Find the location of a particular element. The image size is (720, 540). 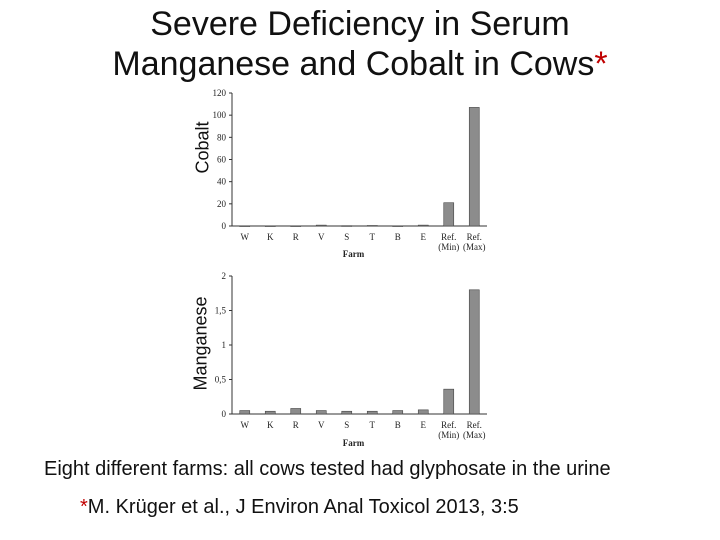

manganese-x-tick-label: (Min) is located at coordinates (448, 435).